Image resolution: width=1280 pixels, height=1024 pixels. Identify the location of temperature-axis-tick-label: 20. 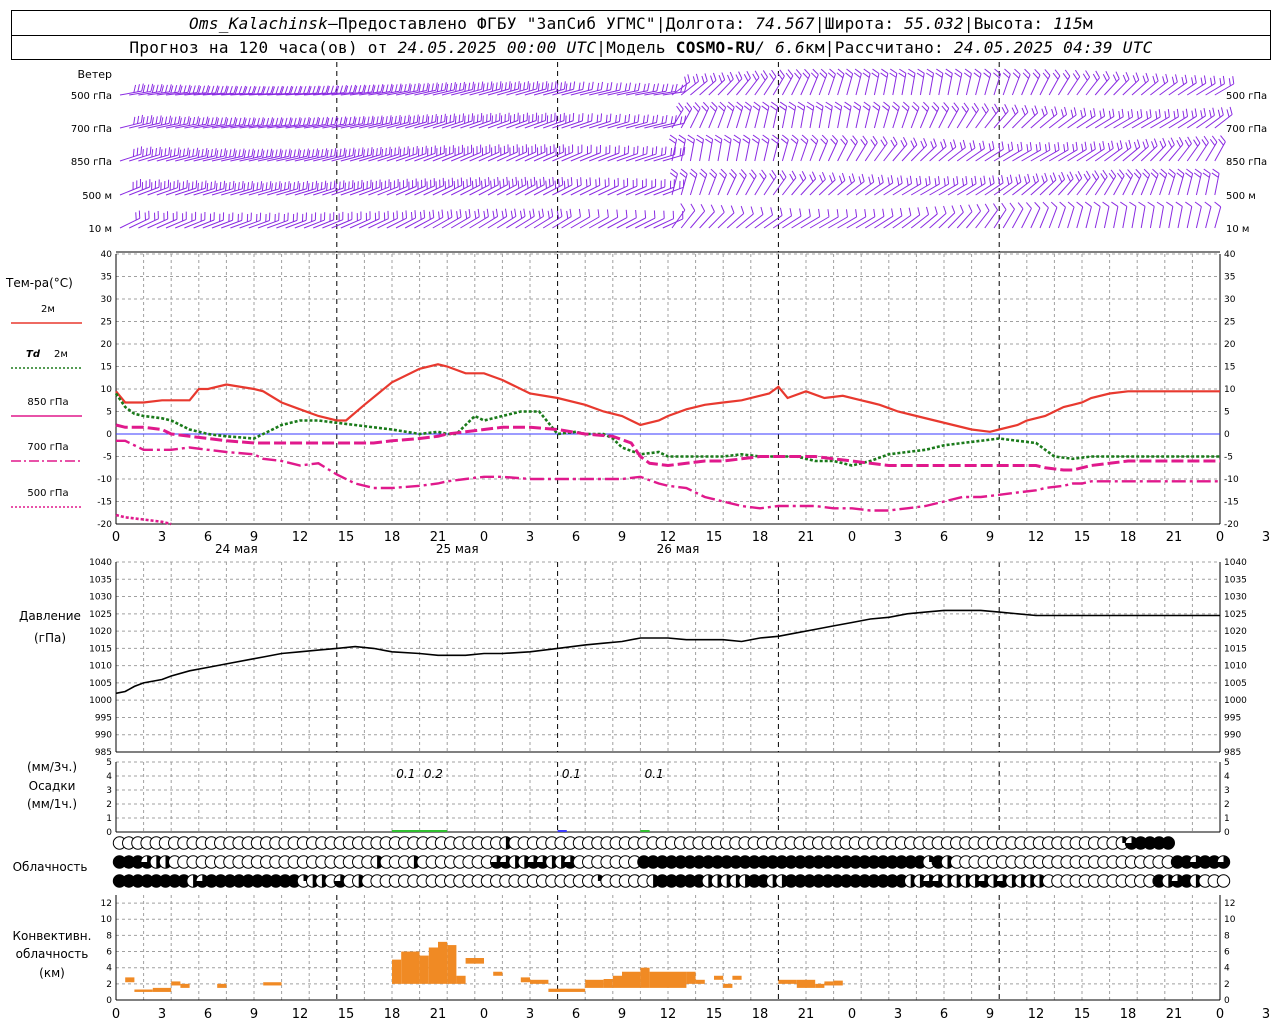
(107, 345).